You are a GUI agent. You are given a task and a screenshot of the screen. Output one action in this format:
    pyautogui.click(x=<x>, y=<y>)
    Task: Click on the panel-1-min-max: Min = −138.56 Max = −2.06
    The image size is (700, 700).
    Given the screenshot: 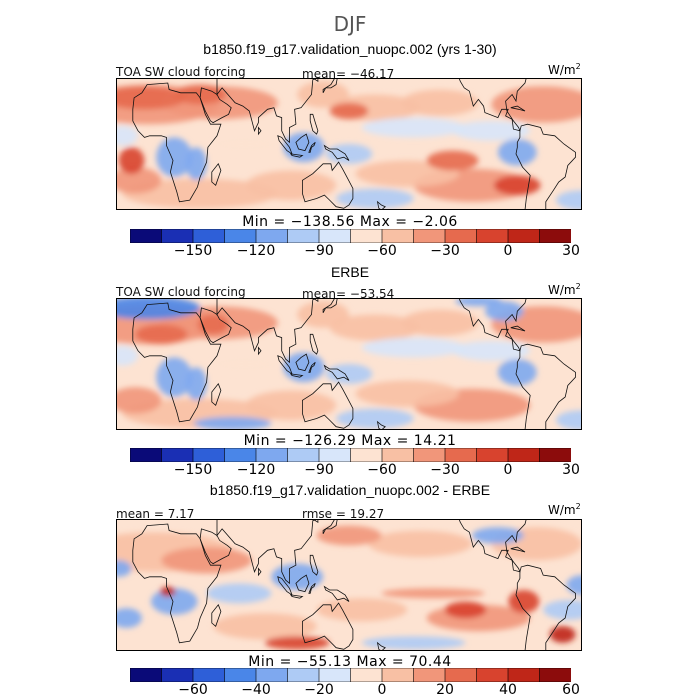 What is the action you would take?
    pyautogui.click(x=350, y=222)
    